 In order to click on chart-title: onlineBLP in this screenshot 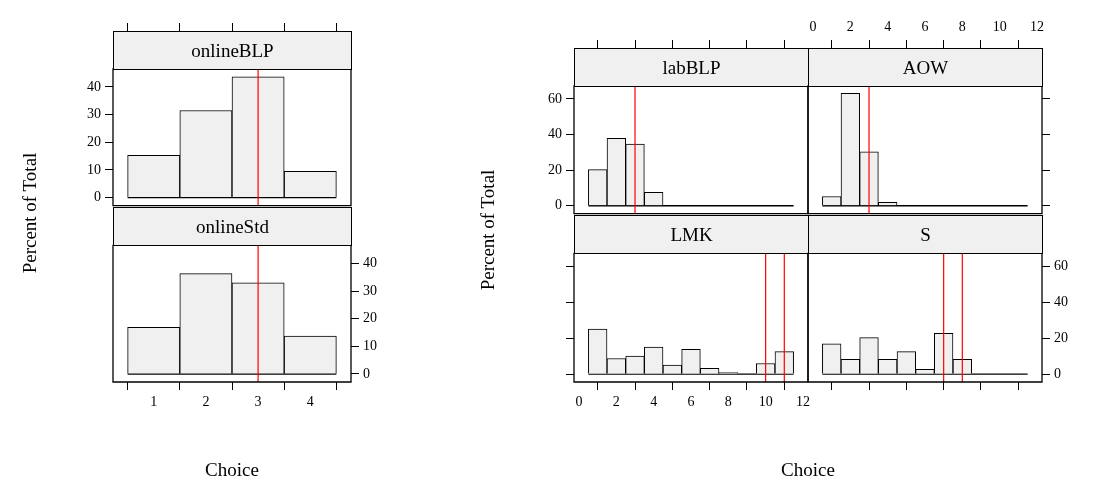, I will do `click(232, 50)`.